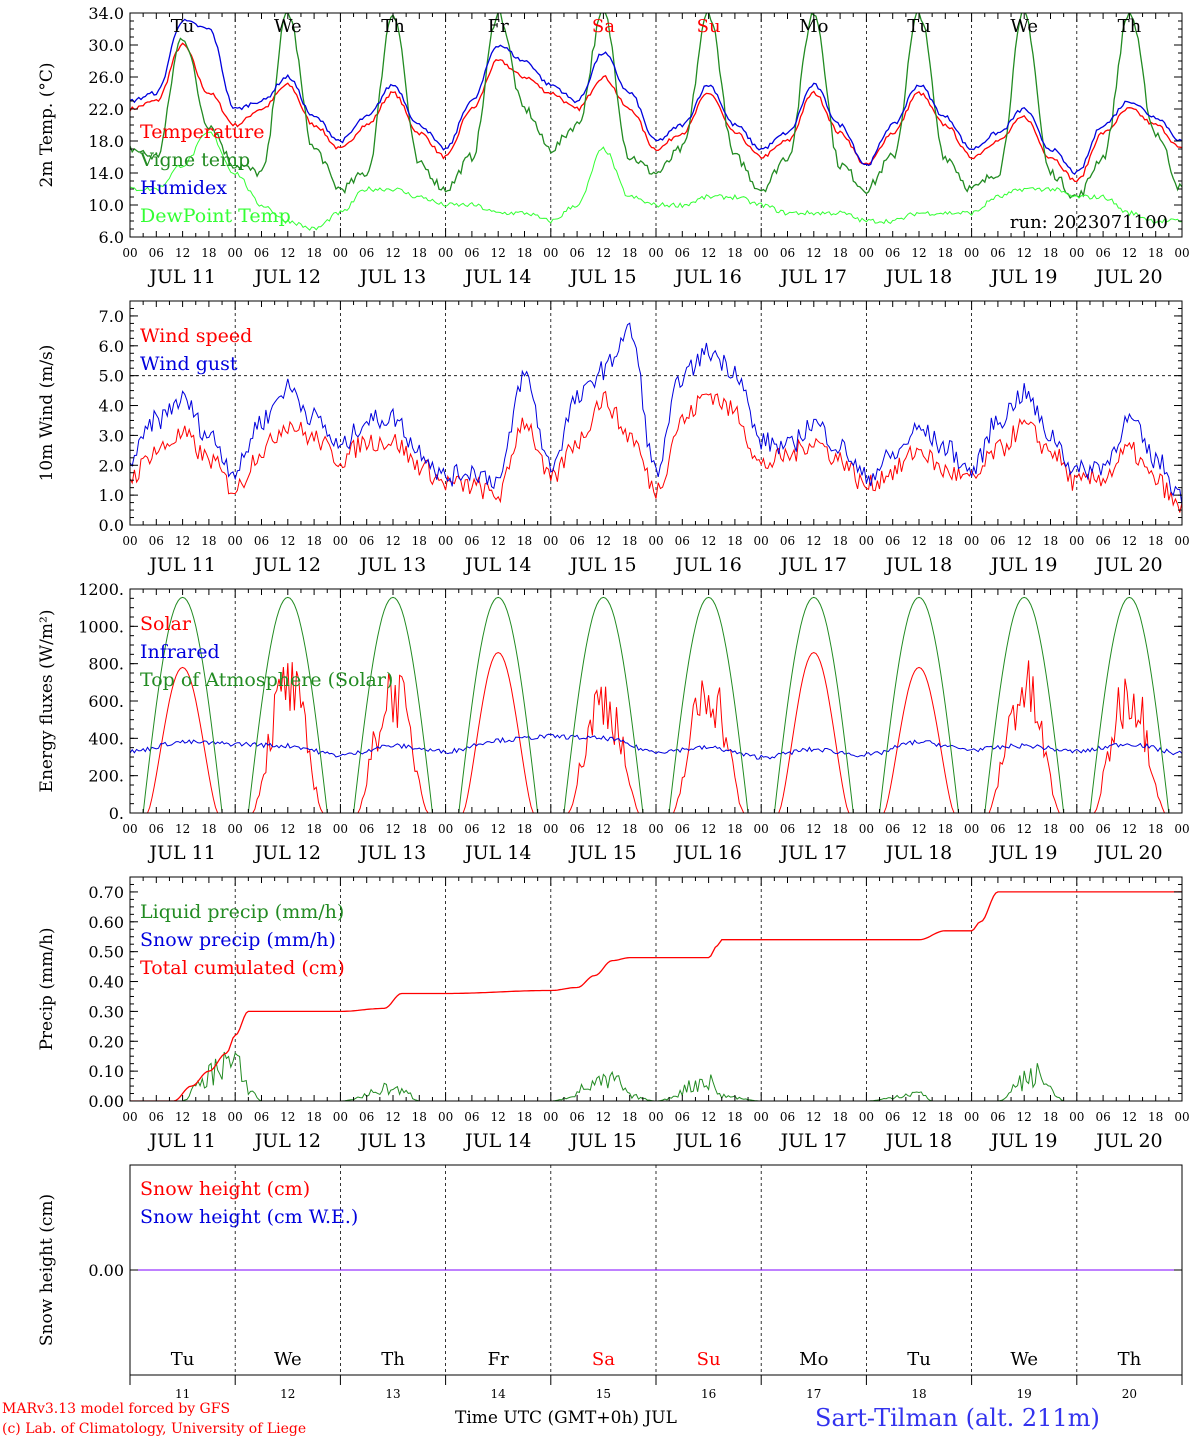  I want to click on legend-entry: Infrared, so click(180, 652).